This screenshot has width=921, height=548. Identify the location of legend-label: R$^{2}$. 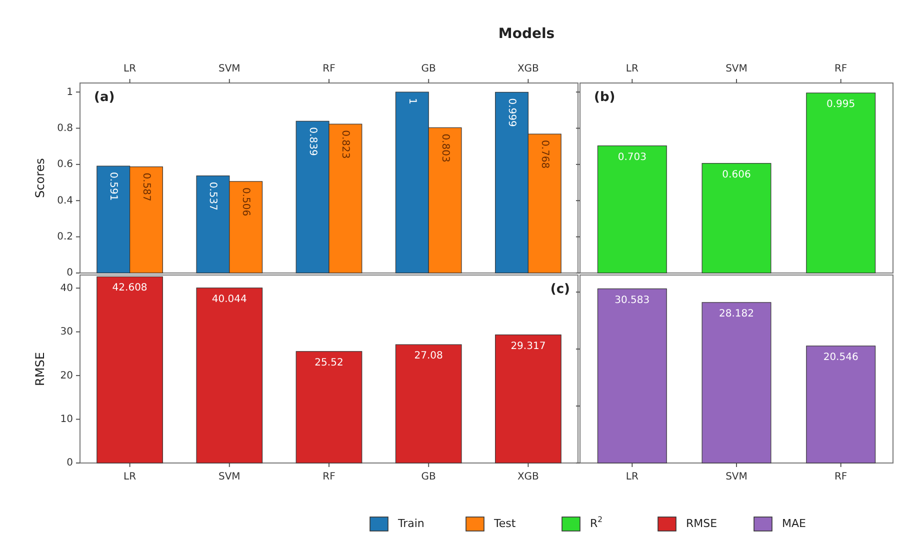
(596, 522).